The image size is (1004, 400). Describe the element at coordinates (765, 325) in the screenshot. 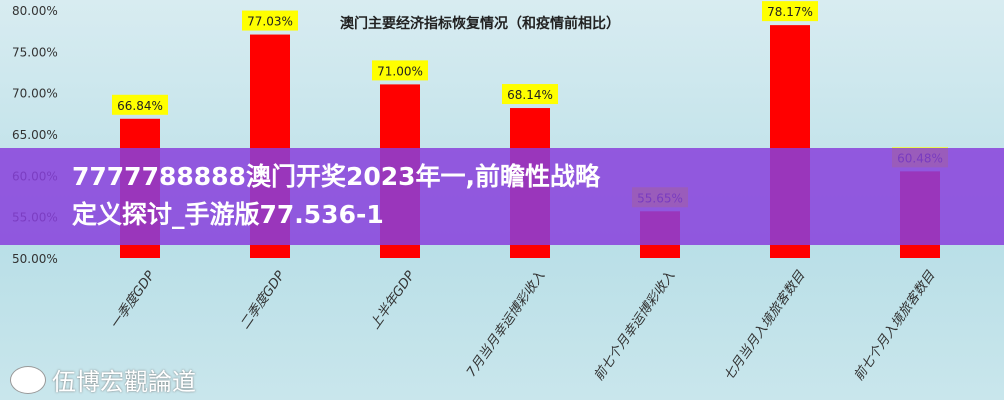

I see `x-tick-label: 七月当月入境旅客数目` at that location.